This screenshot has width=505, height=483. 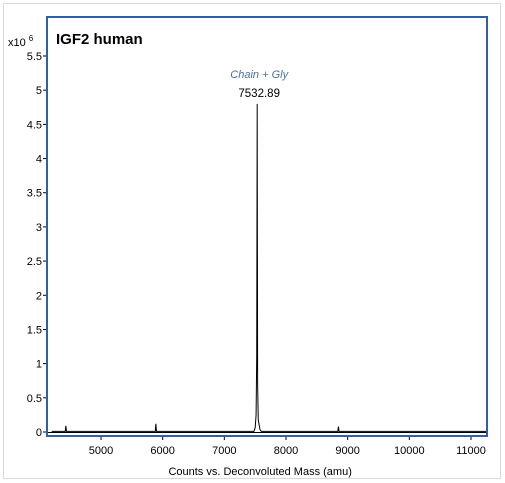 I want to click on y-tick-label: 0, so click(x=39, y=433).